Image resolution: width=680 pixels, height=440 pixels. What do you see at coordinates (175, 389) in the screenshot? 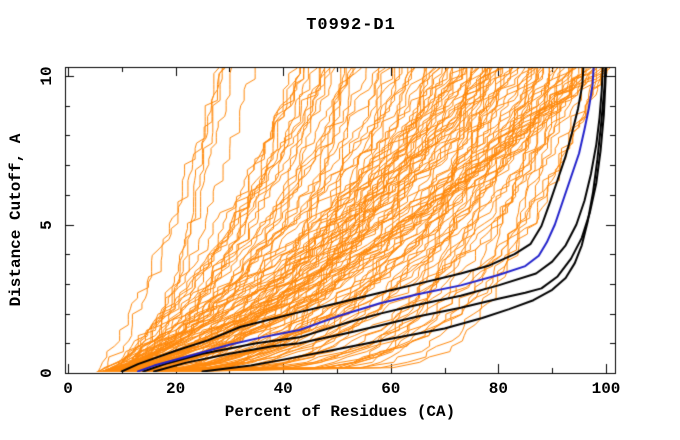
I see `x-tick-label-20: 20` at bounding box center [175, 389].